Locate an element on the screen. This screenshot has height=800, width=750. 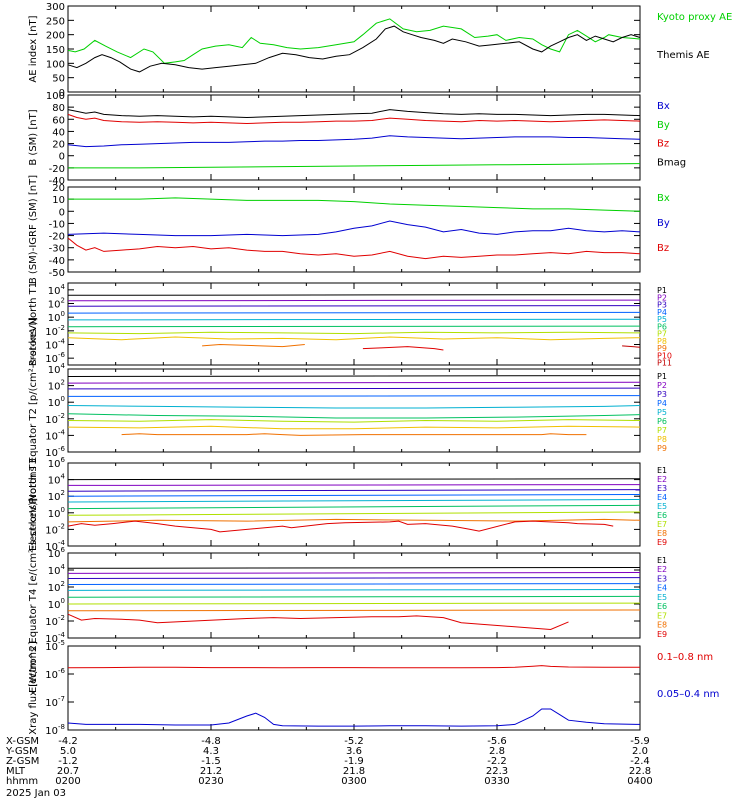
ephemeris-value: -1.2 is located at coordinates (68, 761).